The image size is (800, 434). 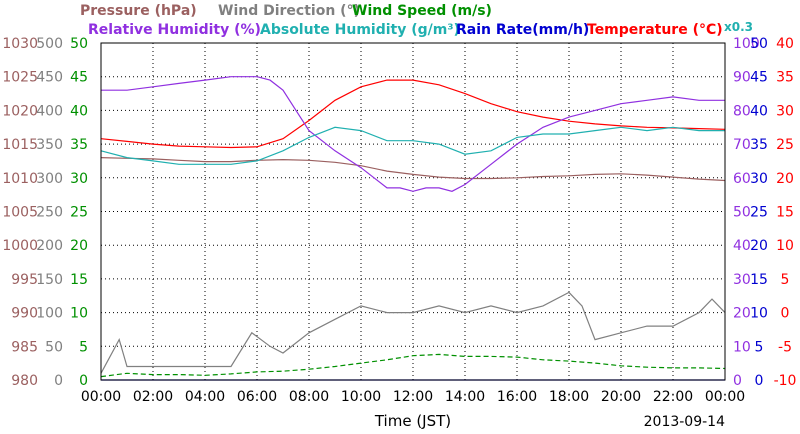 What do you see at coordinates (24, 314) in the screenshot?
I see `pressure-tick-label: 990` at bounding box center [24, 314].